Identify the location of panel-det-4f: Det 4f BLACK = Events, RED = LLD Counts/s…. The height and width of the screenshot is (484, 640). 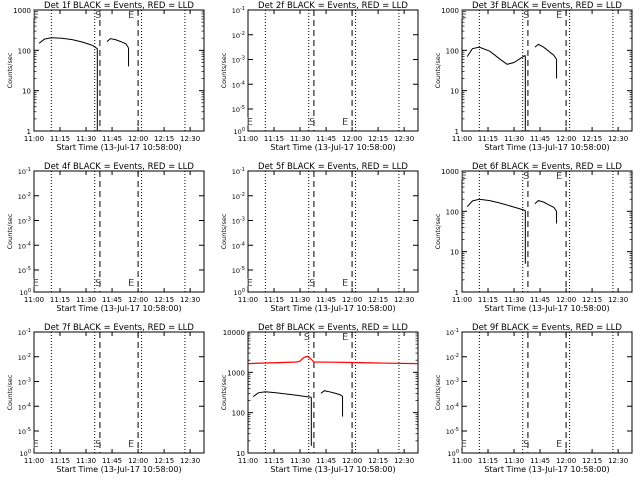
(105, 237).